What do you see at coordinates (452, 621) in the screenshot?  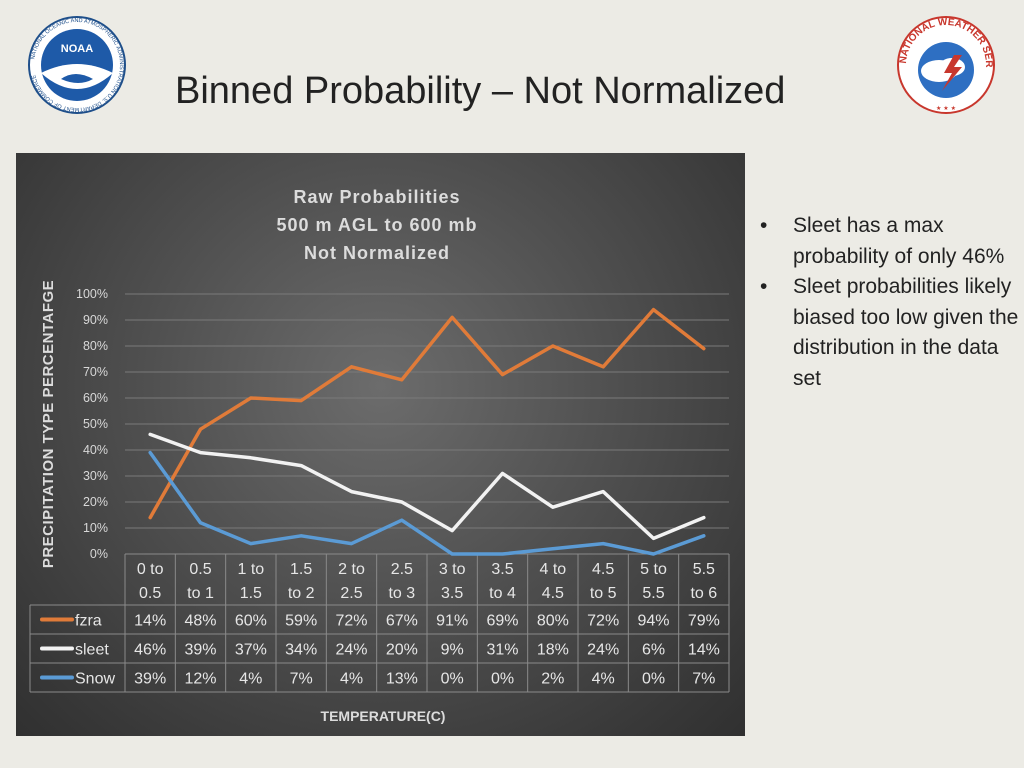 I see `data-label: 91%` at bounding box center [452, 621].